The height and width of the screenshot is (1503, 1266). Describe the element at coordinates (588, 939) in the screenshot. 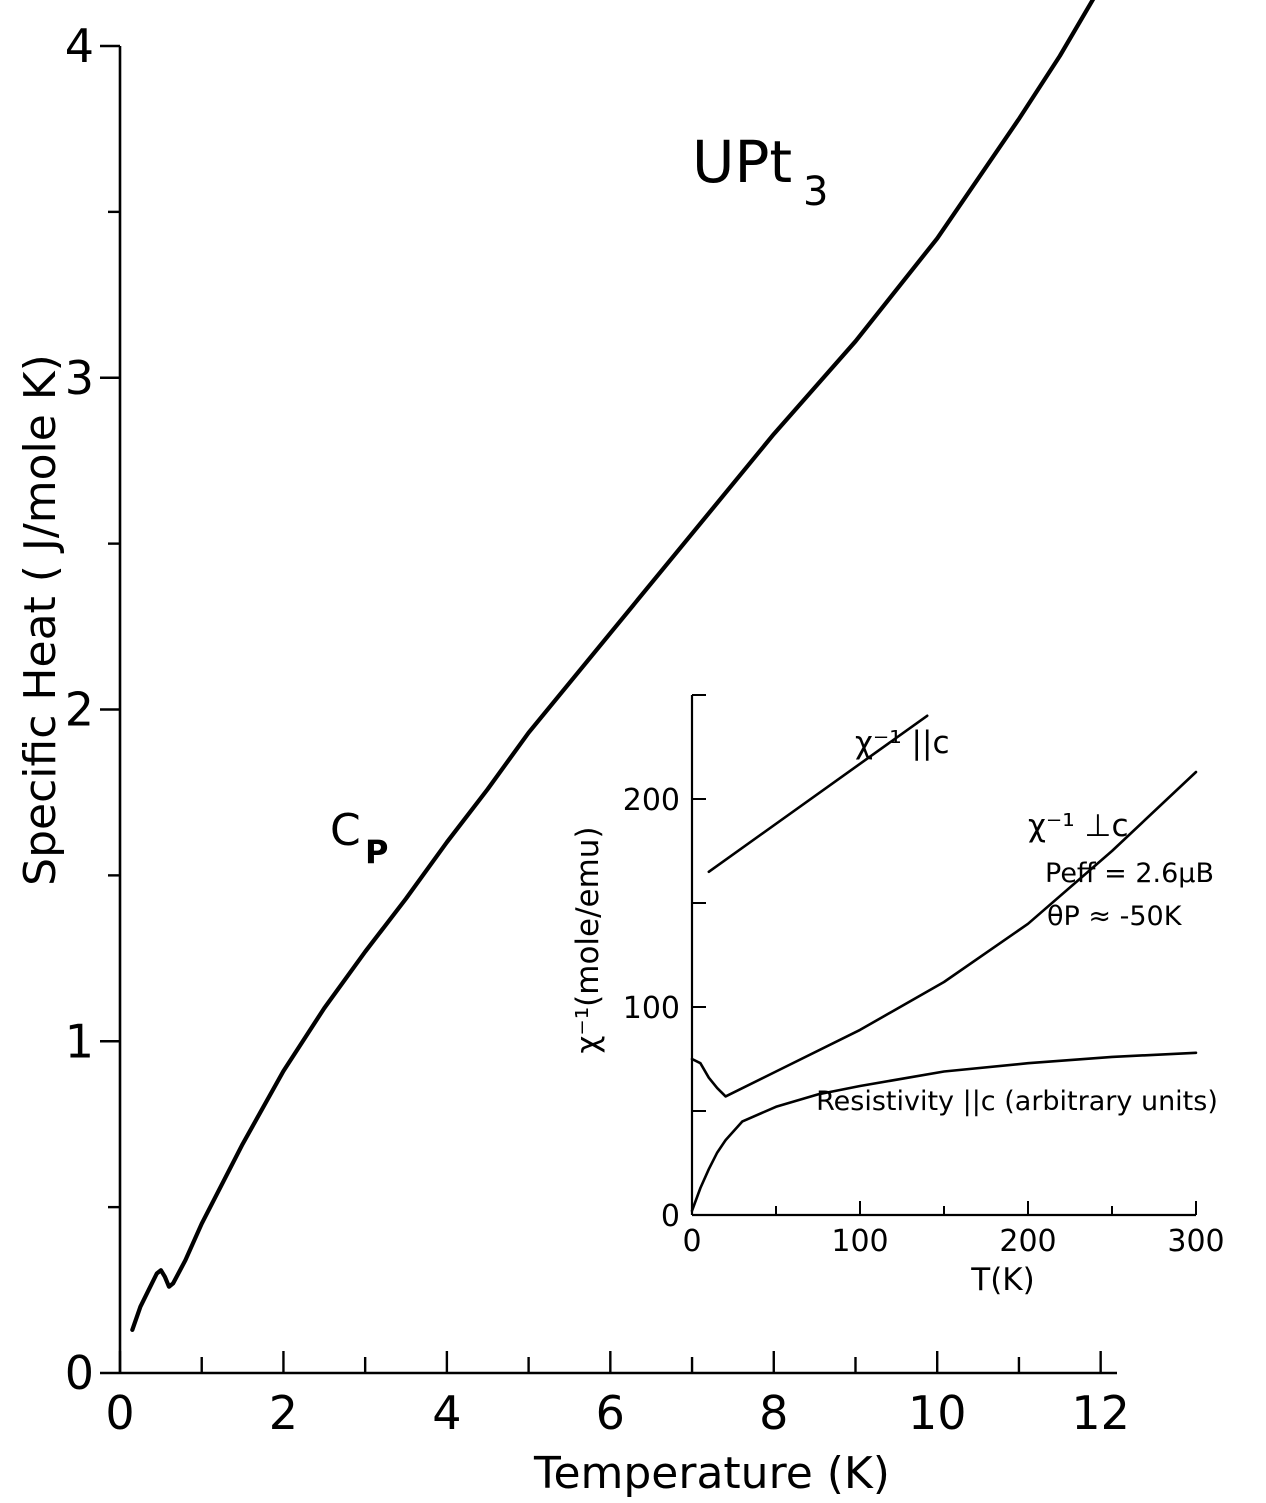

I see `inset-y-axis-label: χ⁻¹(mole/emu)` at that location.